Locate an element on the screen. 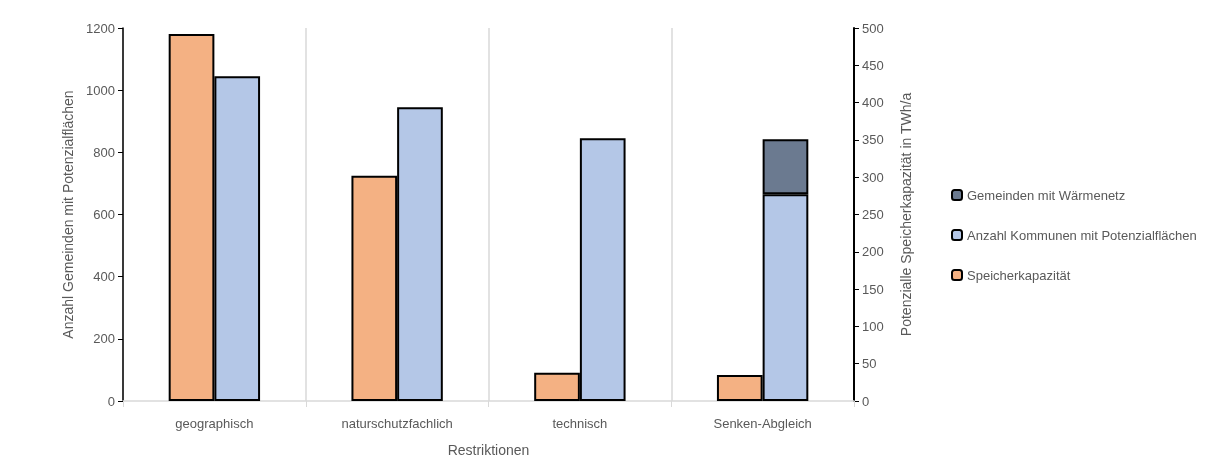 The width and height of the screenshot is (1231, 470). x-axis-title: Restriktionen is located at coordinates (488, 450).